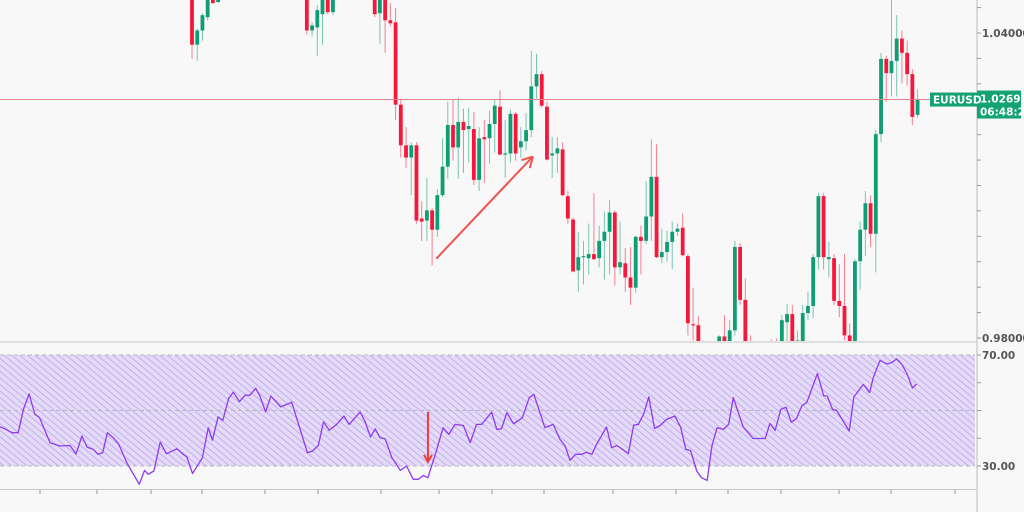 This screenshot has width=1024, height=512. Describe the element at coordinates (979, 237) in the screenshot. I see `price-axis-ticks` at that location.